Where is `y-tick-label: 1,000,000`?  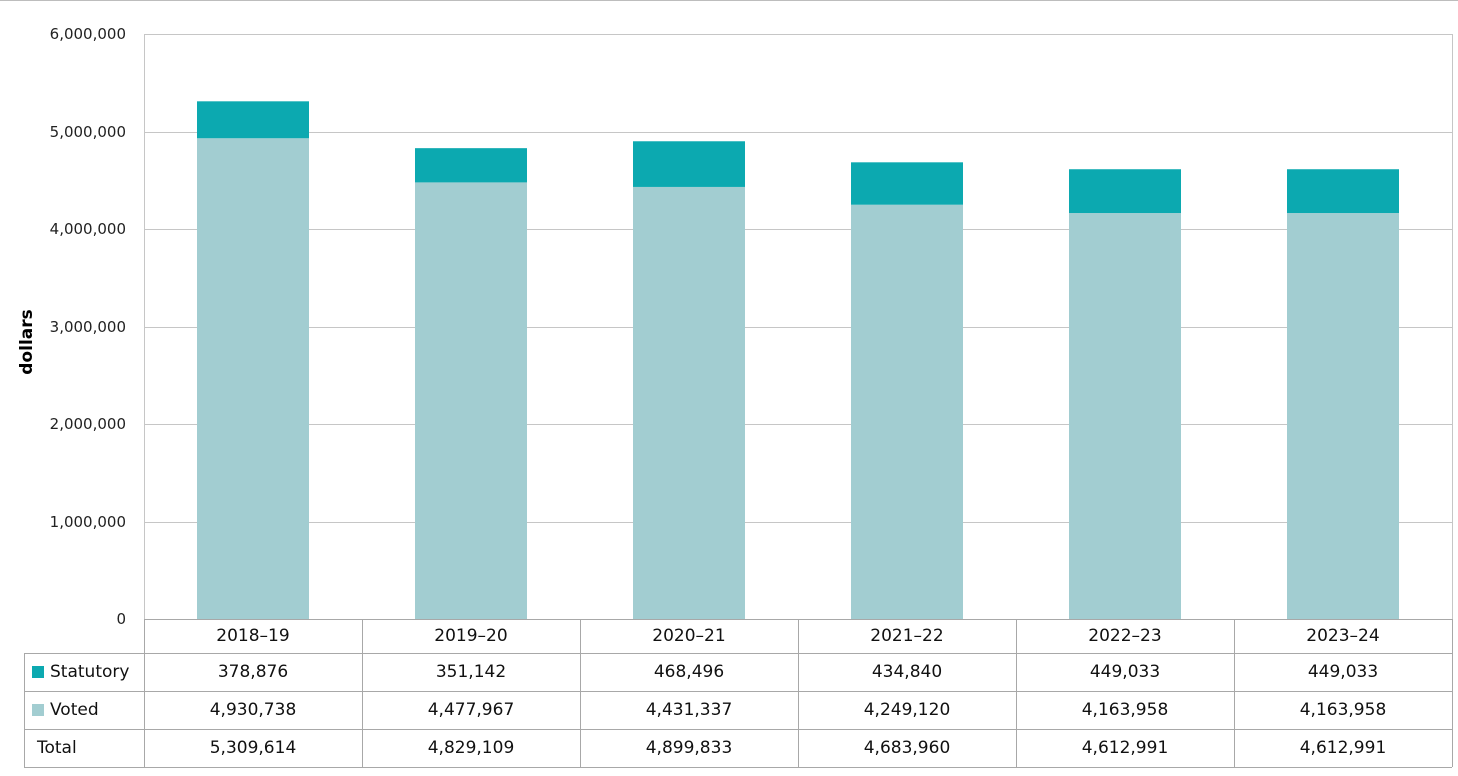 y-tick-label: 1,000,000 is located at coordinates (88, 522).